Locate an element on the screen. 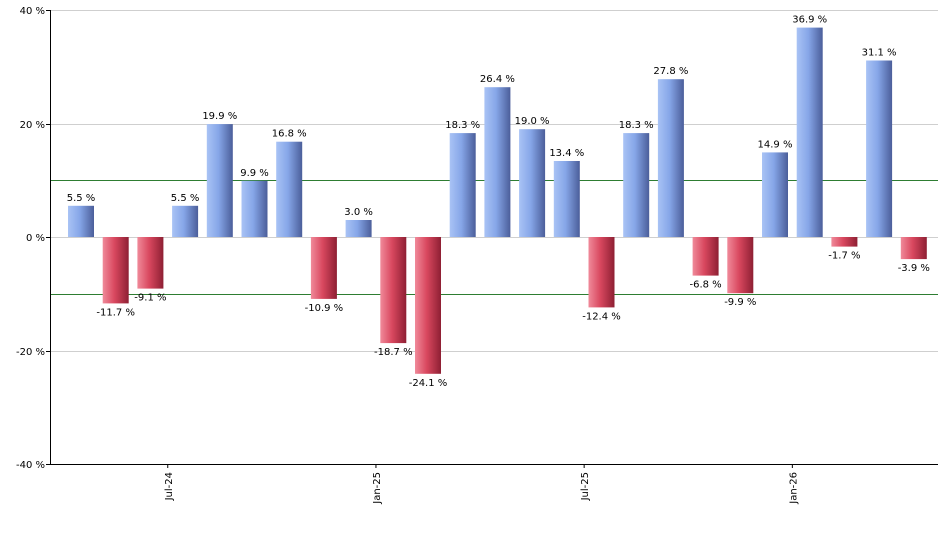  data-label: 27.8 % is located at coordinates (670, 71).